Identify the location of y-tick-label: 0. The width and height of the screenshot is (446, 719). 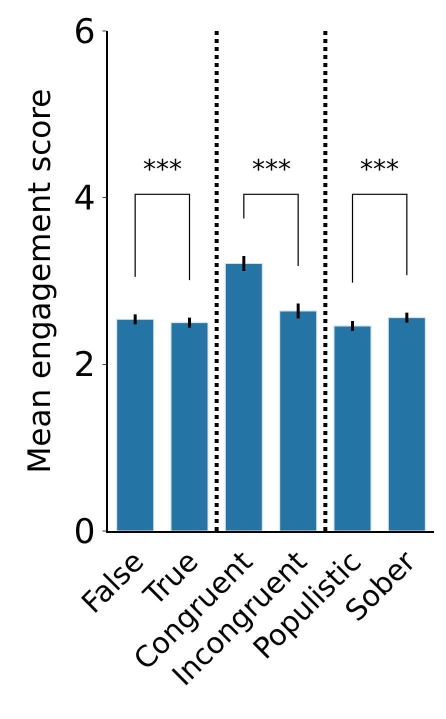
(85, 532).